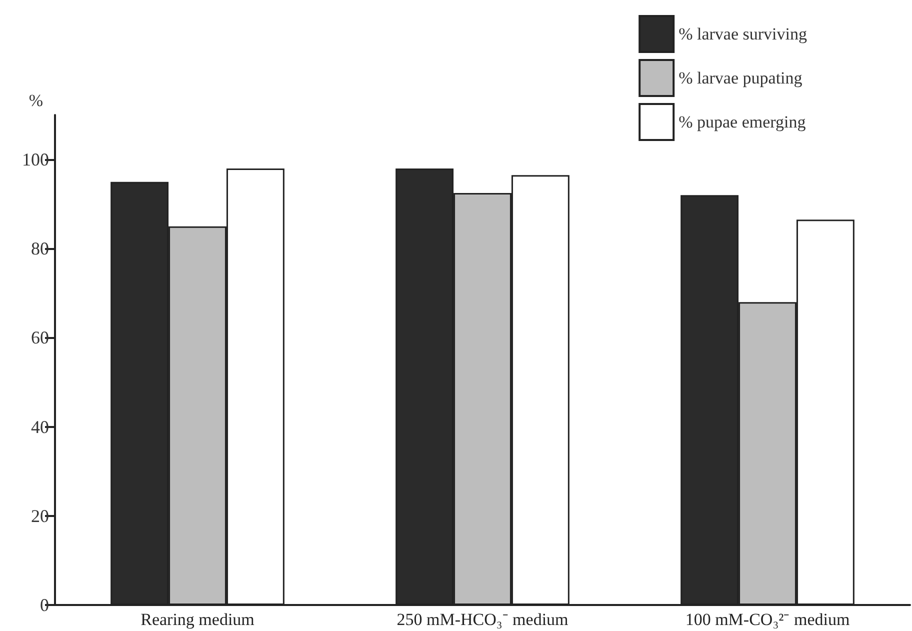 Image resolution: width=912 pixels, height=631 pixels. I want to click on x-tick-label: 100 mM-CO₃²⁻ medium, so click(767, 619).